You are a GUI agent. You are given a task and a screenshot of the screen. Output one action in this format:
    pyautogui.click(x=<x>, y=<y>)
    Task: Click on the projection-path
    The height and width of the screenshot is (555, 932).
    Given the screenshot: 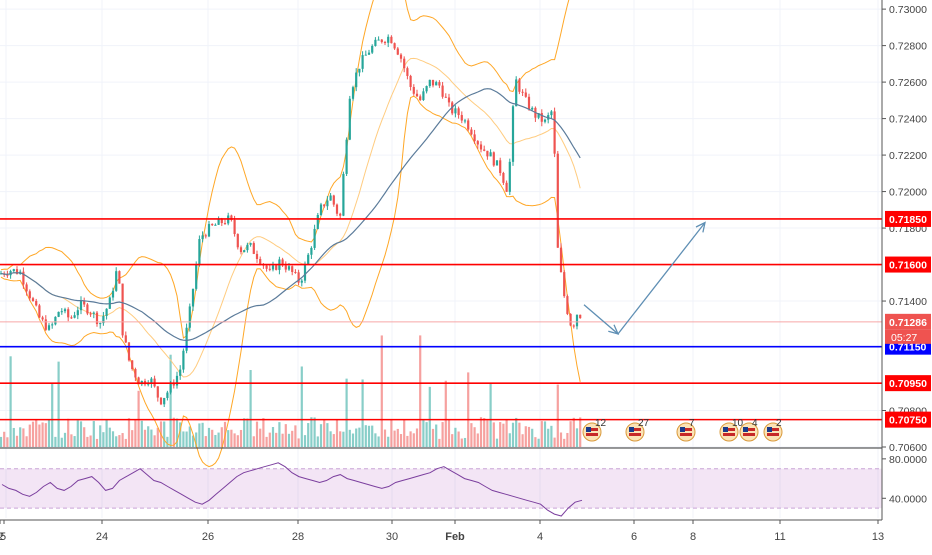 What is the action you would take?
    pyautogui.click(x=644, y=278)
    